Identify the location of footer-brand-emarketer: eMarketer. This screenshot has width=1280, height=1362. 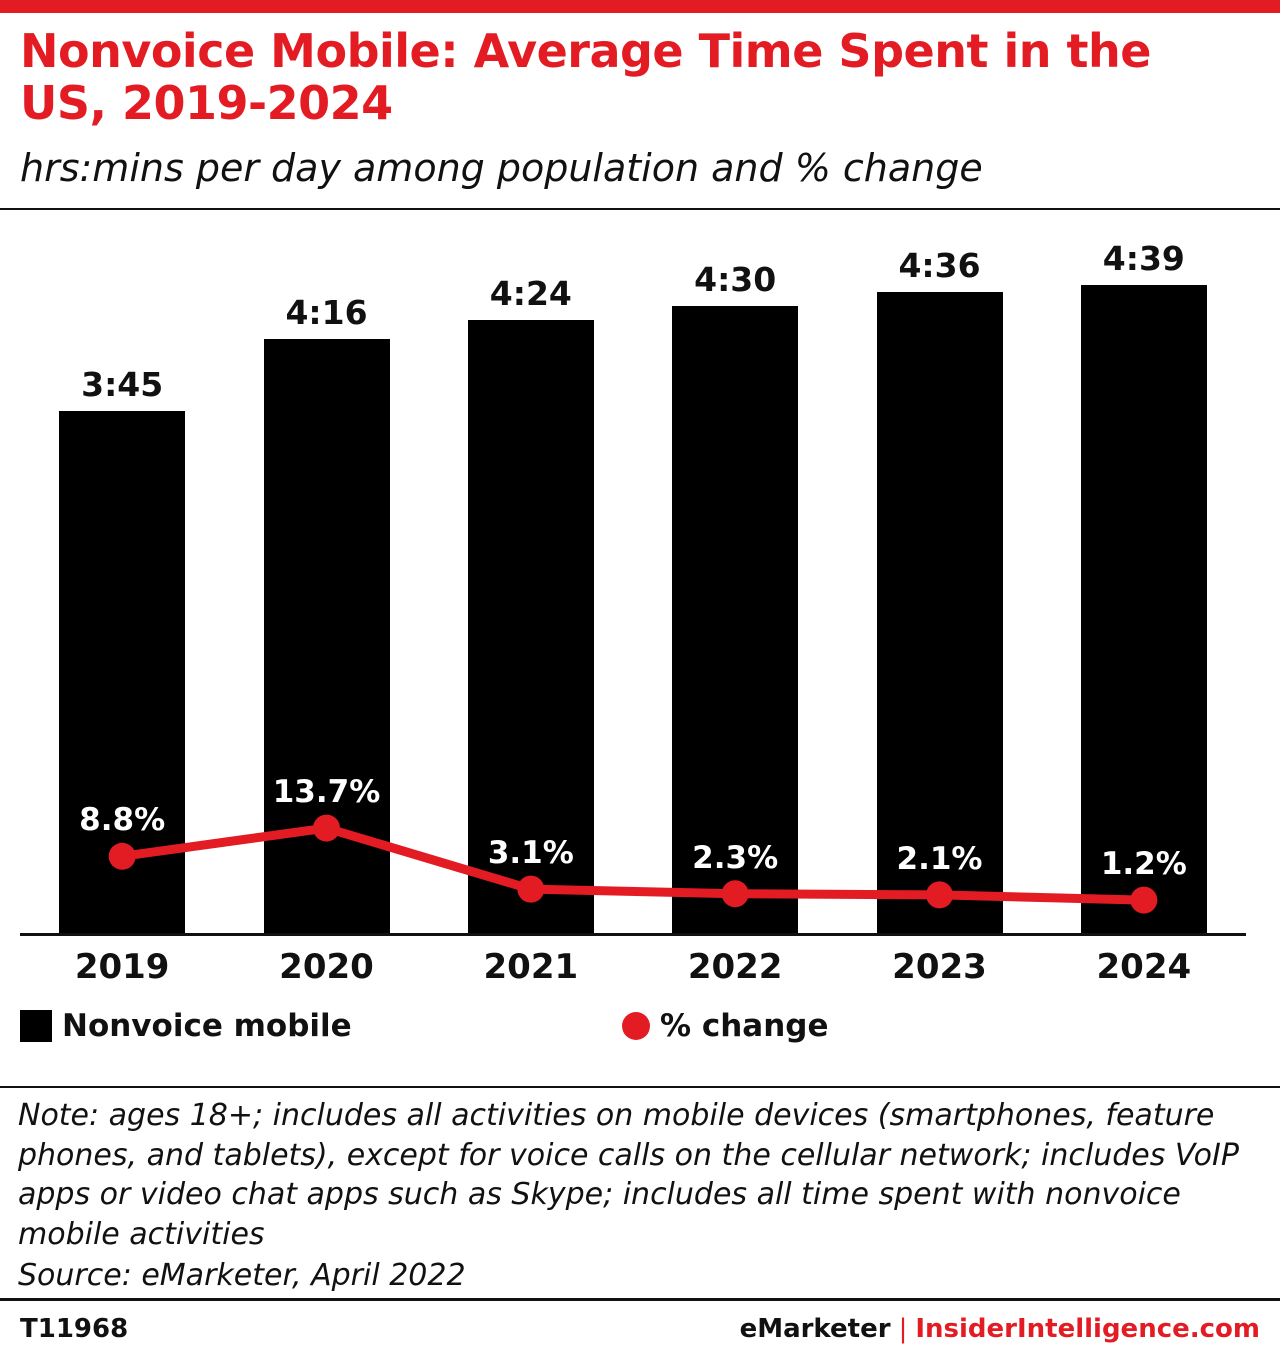
(815, 1329).